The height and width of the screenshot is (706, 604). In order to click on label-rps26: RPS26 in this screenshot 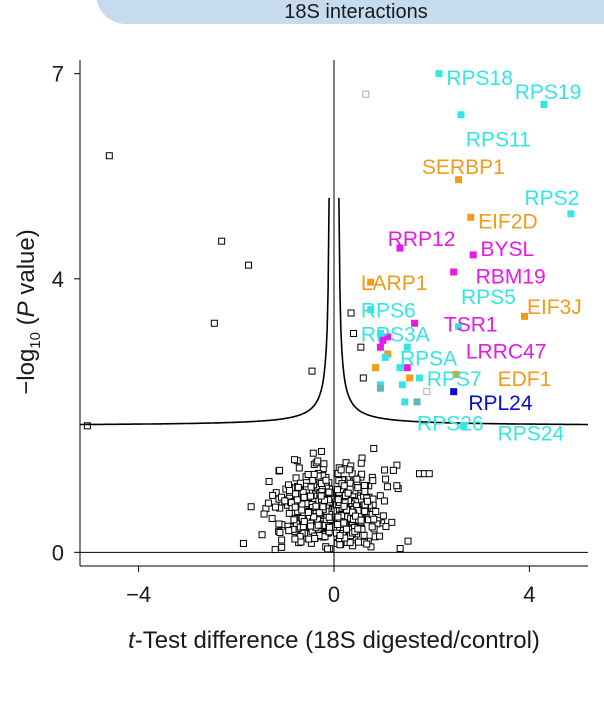, I will do `click(450, 423)`.